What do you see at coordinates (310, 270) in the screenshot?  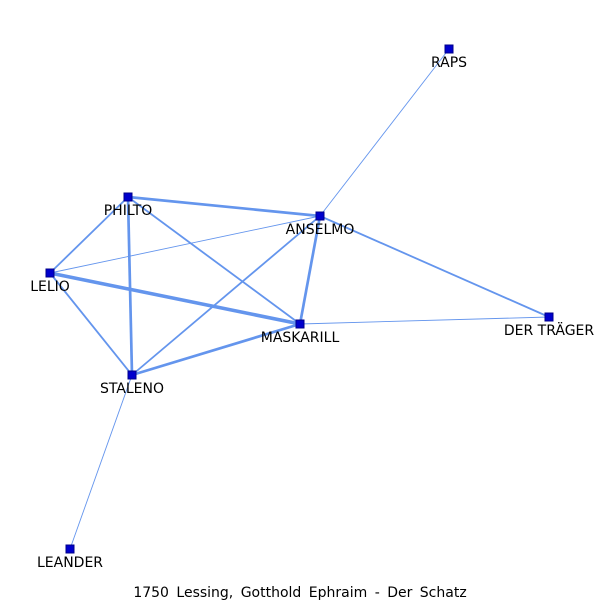 I see `edge-anselmo-maskarill` at bounding box center [310, 270].